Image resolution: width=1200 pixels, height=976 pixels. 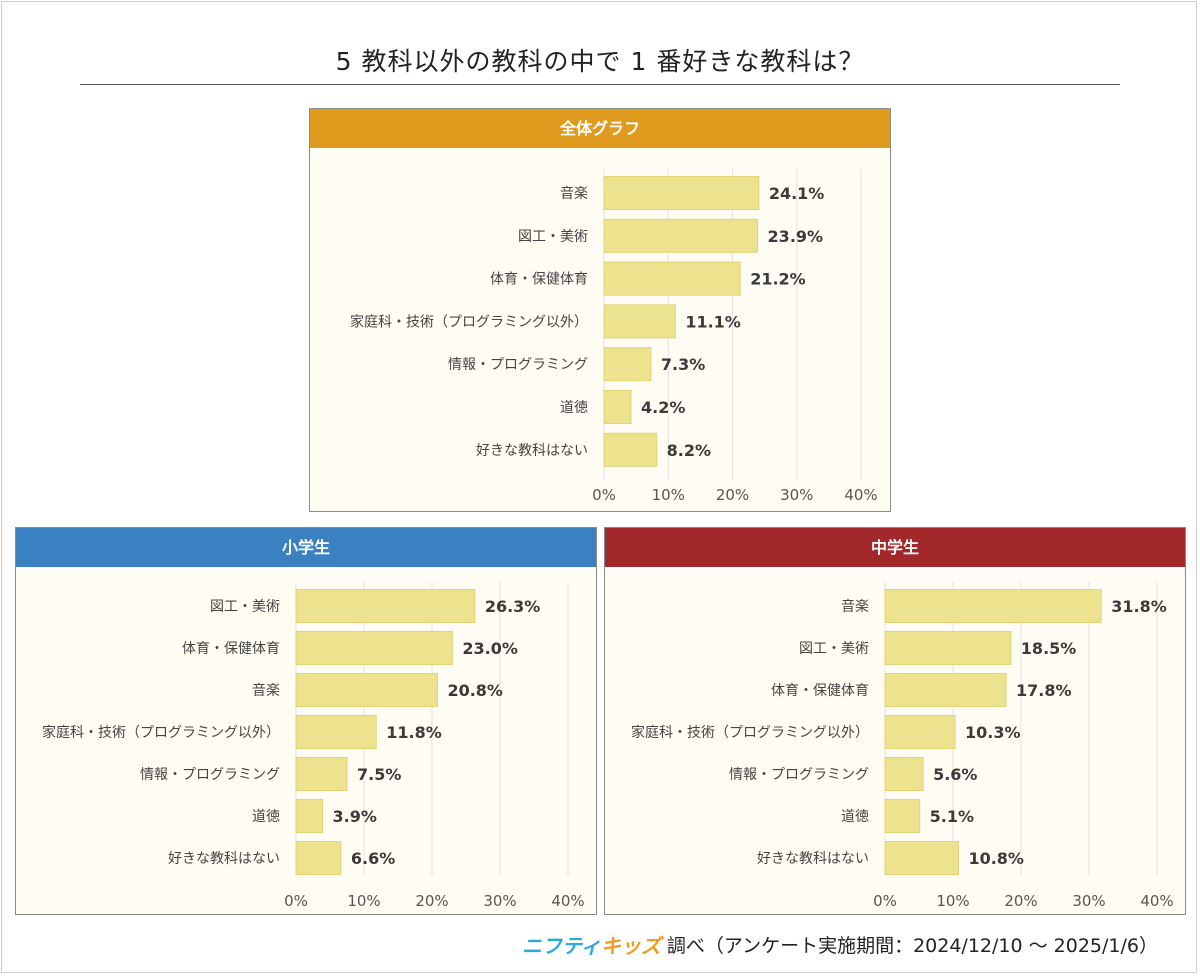 What do you see at coordinates (490, 648) in the screenshot?
I see `data-label: 23.0%` at bounding box center [490, 648].